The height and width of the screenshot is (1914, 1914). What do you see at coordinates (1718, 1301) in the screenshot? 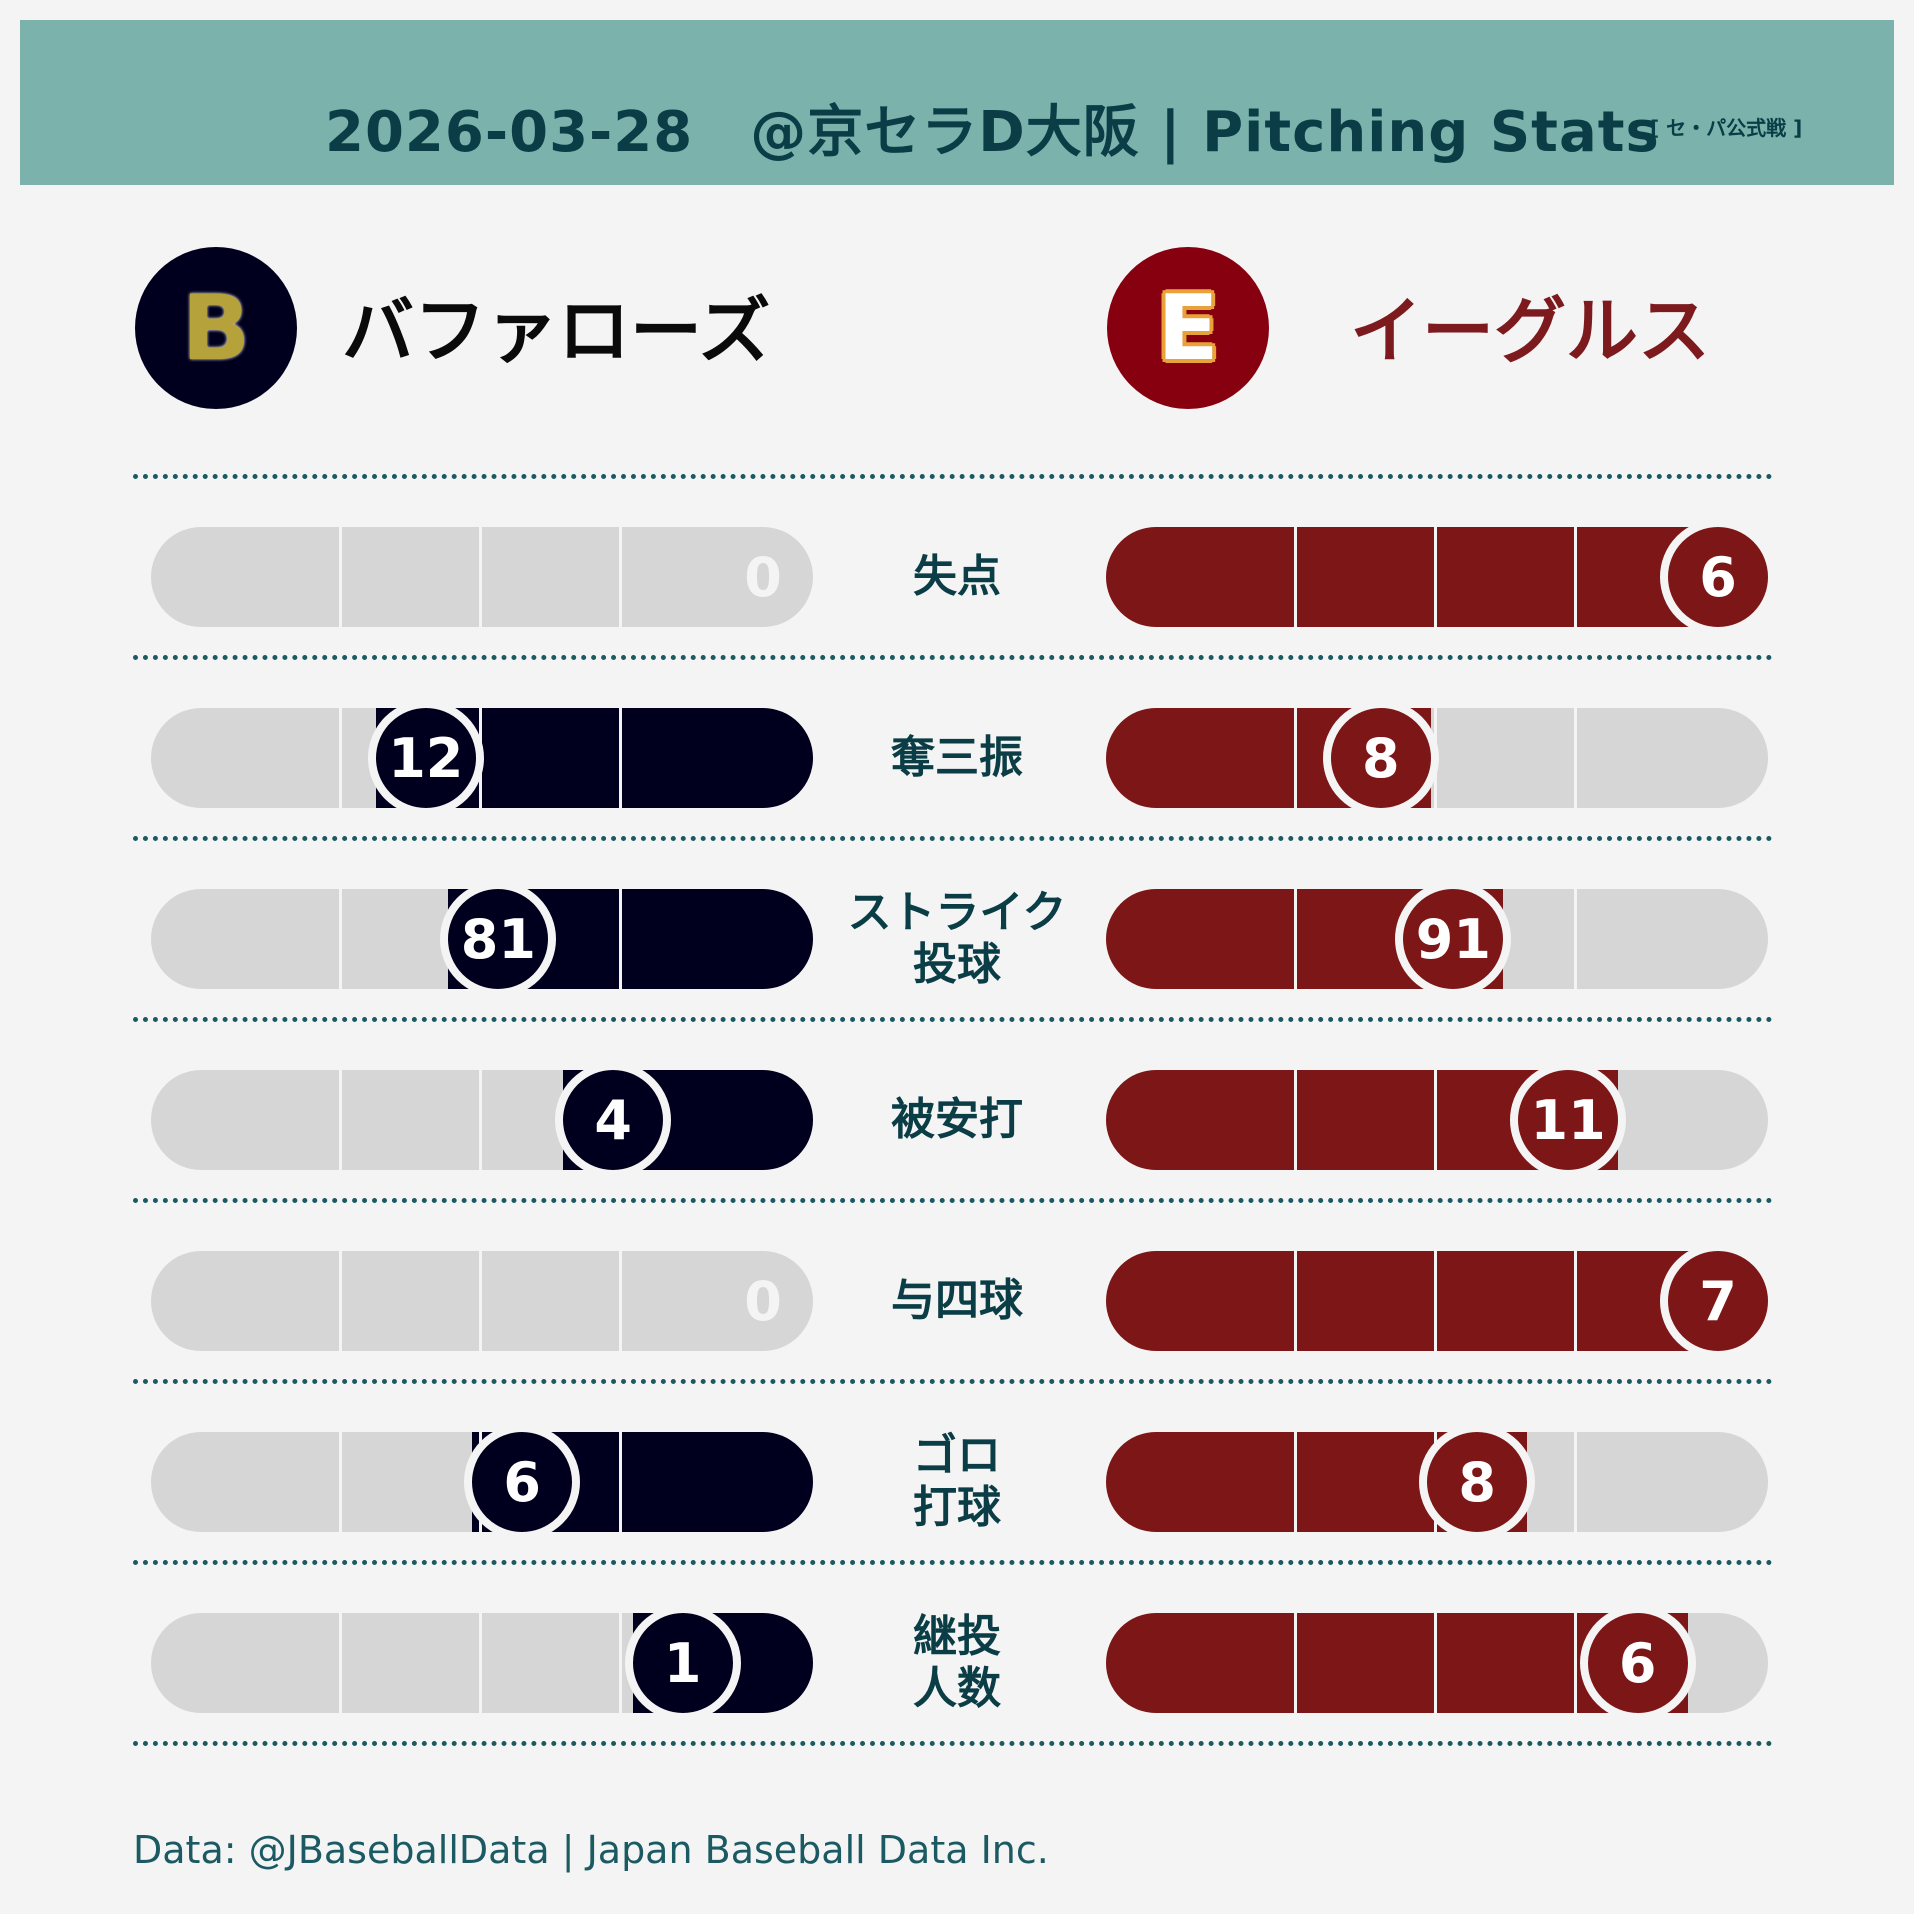
I see `value-badge-right: 7` at bounding box center [1718, 1301].